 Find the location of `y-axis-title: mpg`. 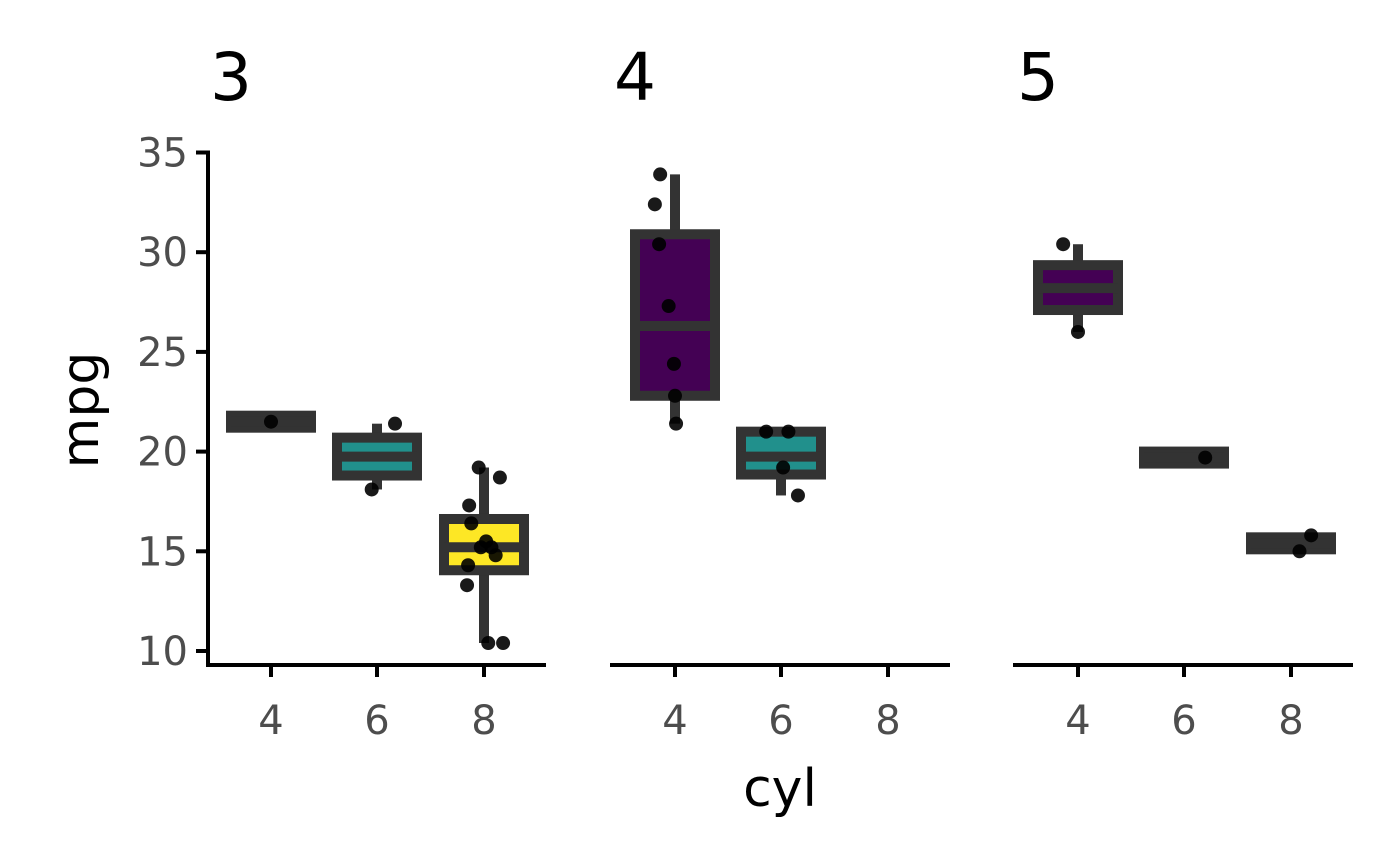

y-axis-title: mpg is located at coordinates (81, 410).